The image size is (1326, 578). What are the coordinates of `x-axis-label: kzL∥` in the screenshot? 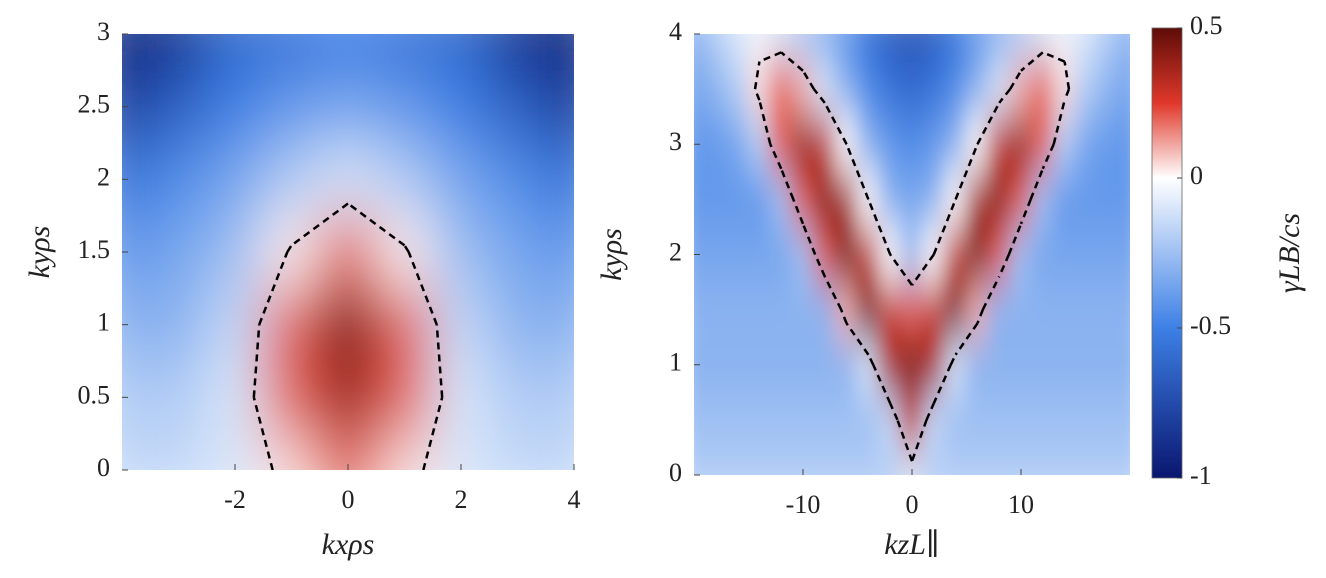 It's located at (912, 544).